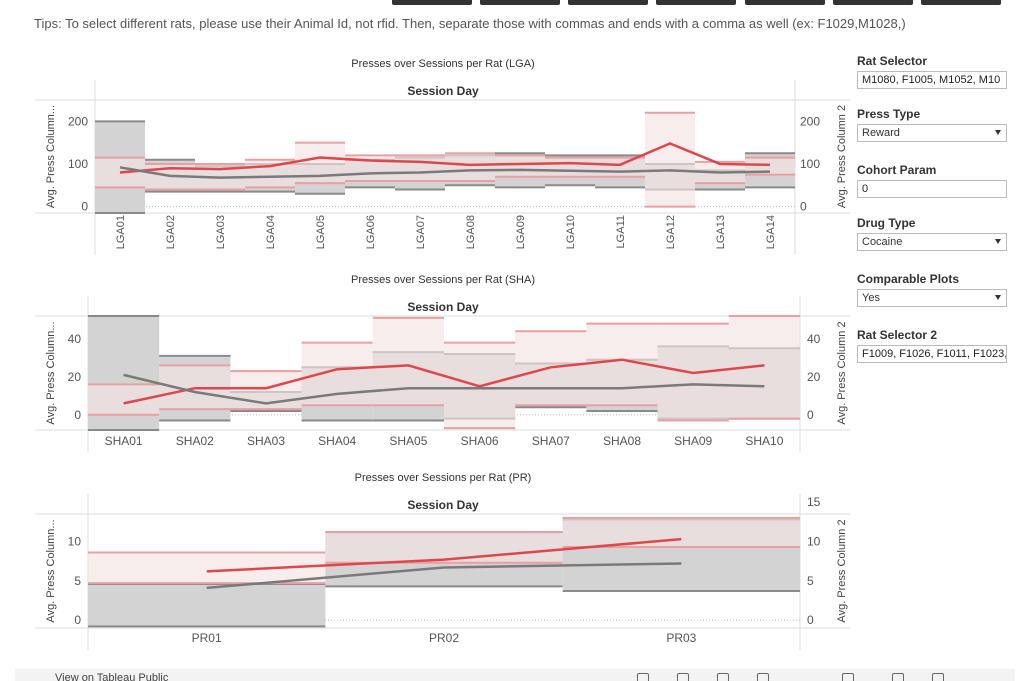  I want to click on right-tick-label-0-0: 0, so click(803, 207).